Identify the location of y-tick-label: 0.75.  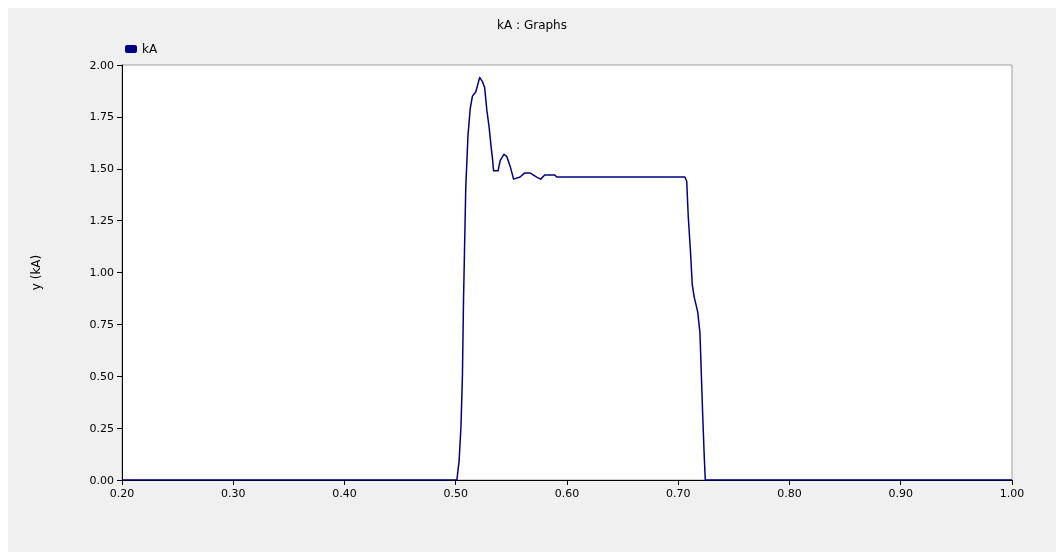
(101, 324).